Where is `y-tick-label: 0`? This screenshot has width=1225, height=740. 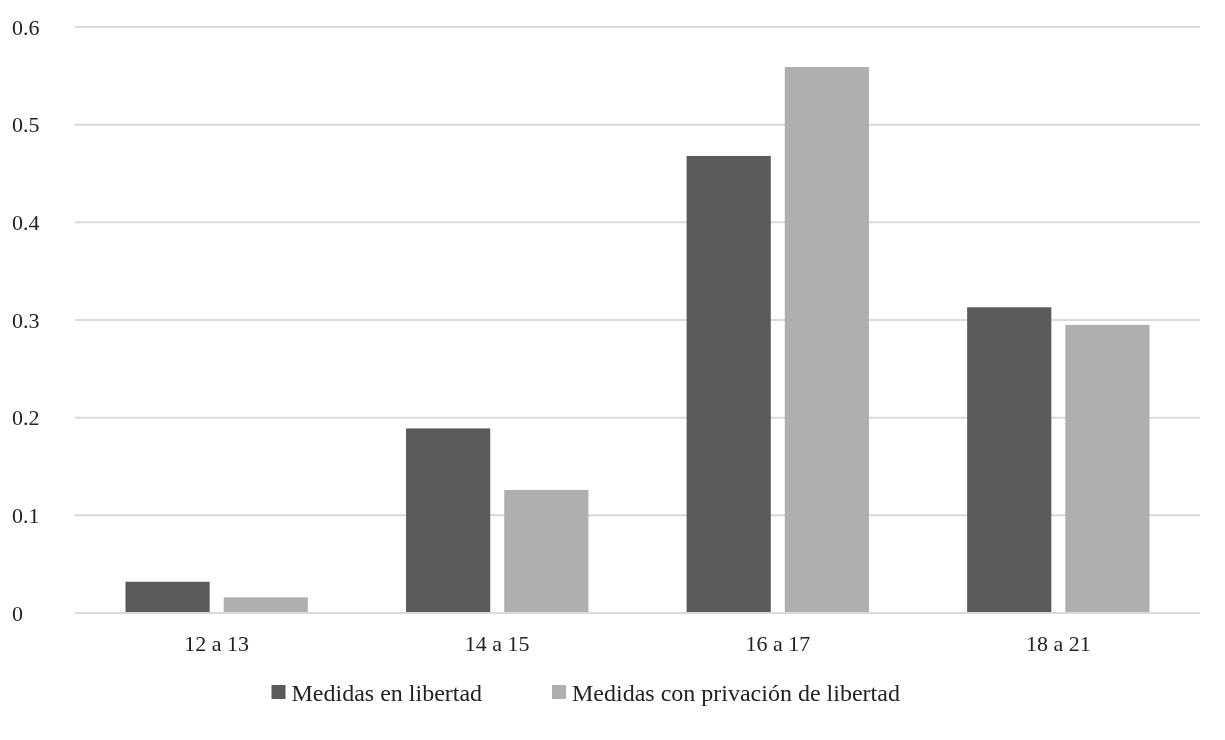 y-tick-label: 0 is located at coordinates (17, 613).